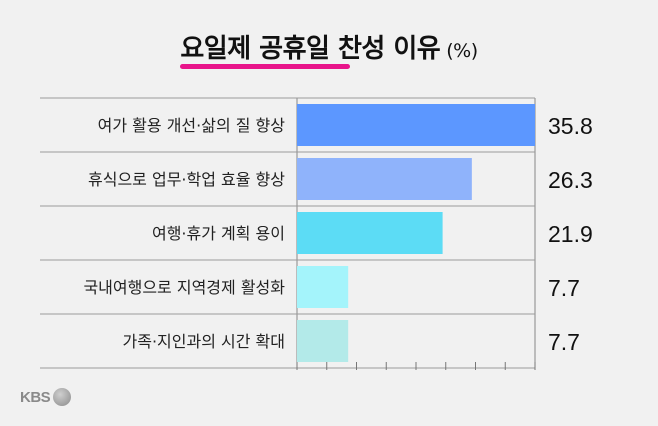  Describe the element at coordinates (184, 287) in the screenshot. I see `category-label: 국내여행으로 지역경제 활성화` at that location.